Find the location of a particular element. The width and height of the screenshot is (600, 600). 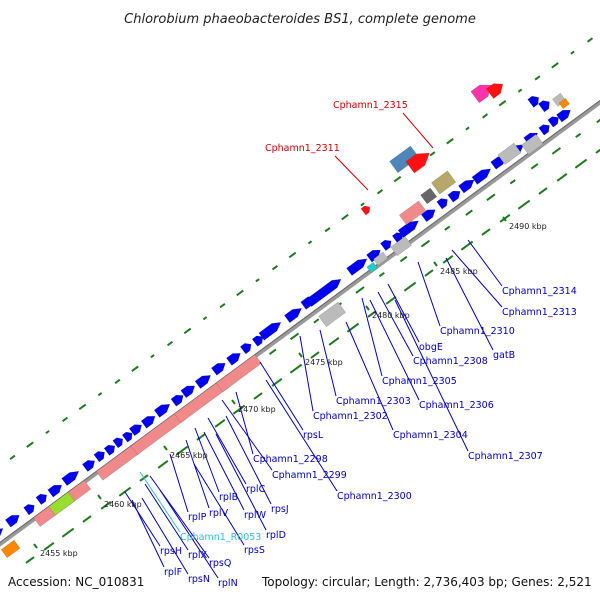

gene-label: Cphamn1_2305 is located at coordinates (419, 381).